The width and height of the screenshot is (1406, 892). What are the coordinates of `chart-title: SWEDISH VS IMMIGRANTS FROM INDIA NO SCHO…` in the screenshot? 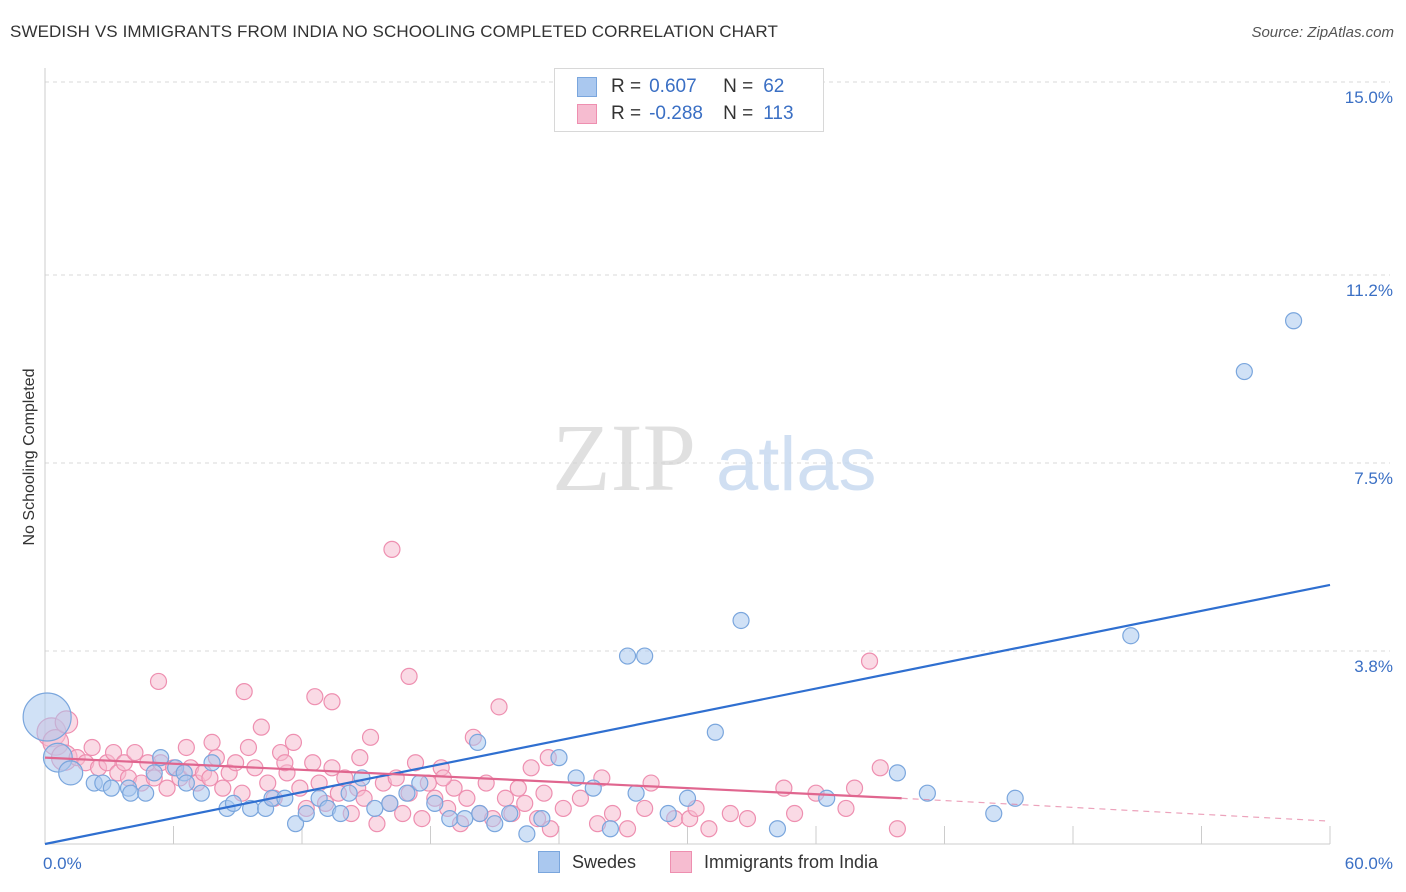 It's located at (394, 31).